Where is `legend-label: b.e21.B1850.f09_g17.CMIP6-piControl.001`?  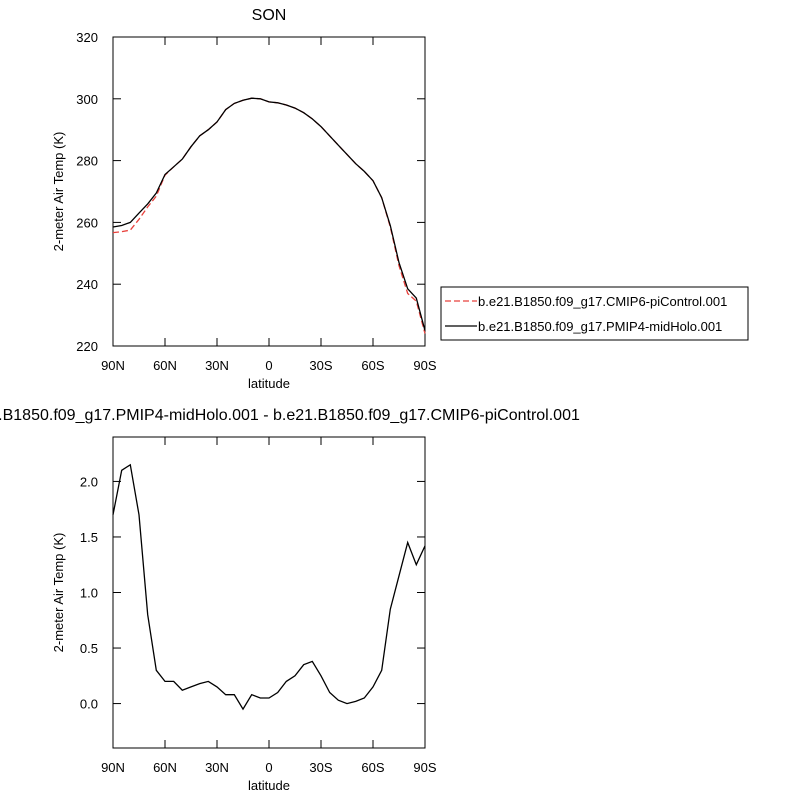
legend-label: b.e21.B1850.f09_g17.CMIP6-piControl.001 is located at coordinates (602, 301).